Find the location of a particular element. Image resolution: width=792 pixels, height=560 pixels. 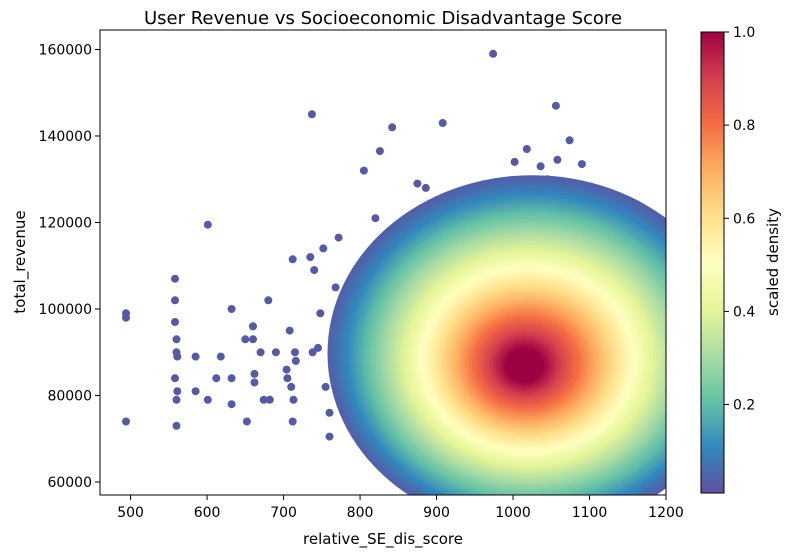

colorbar-ticks: 0.2 0.4 0.6 0.8 1.0 is located at coordinates (739, 219).